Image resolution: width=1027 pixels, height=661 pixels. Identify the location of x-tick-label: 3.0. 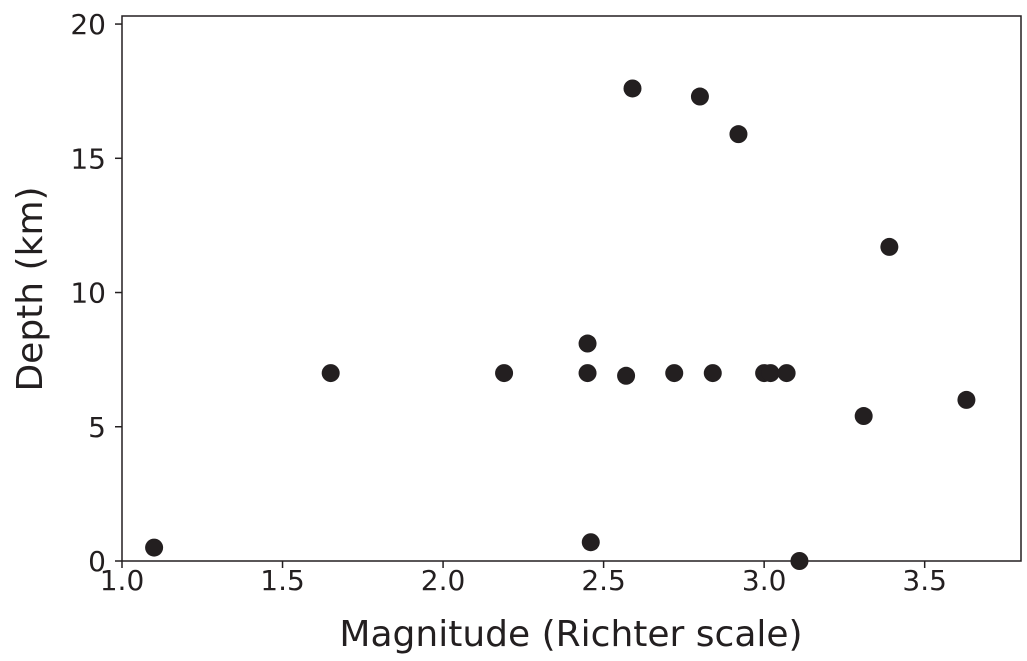
(764, 580).